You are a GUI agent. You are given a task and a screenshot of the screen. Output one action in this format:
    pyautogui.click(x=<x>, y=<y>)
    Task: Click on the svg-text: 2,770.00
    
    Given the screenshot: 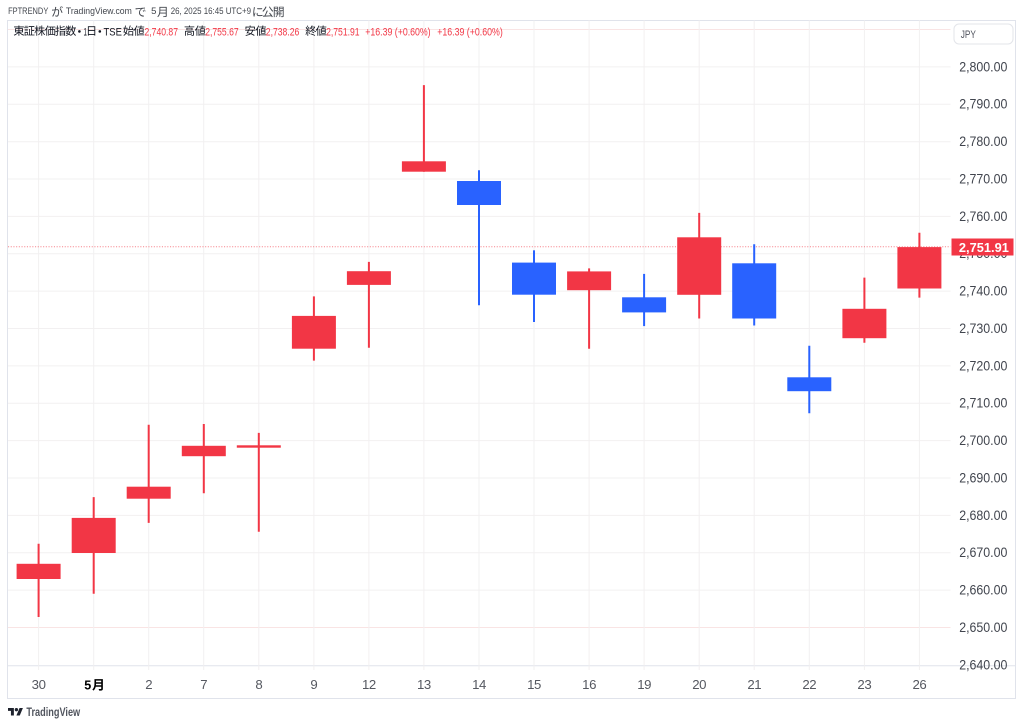 What is the action you would take?
    pyautogui.click(x=983, y=178)
    